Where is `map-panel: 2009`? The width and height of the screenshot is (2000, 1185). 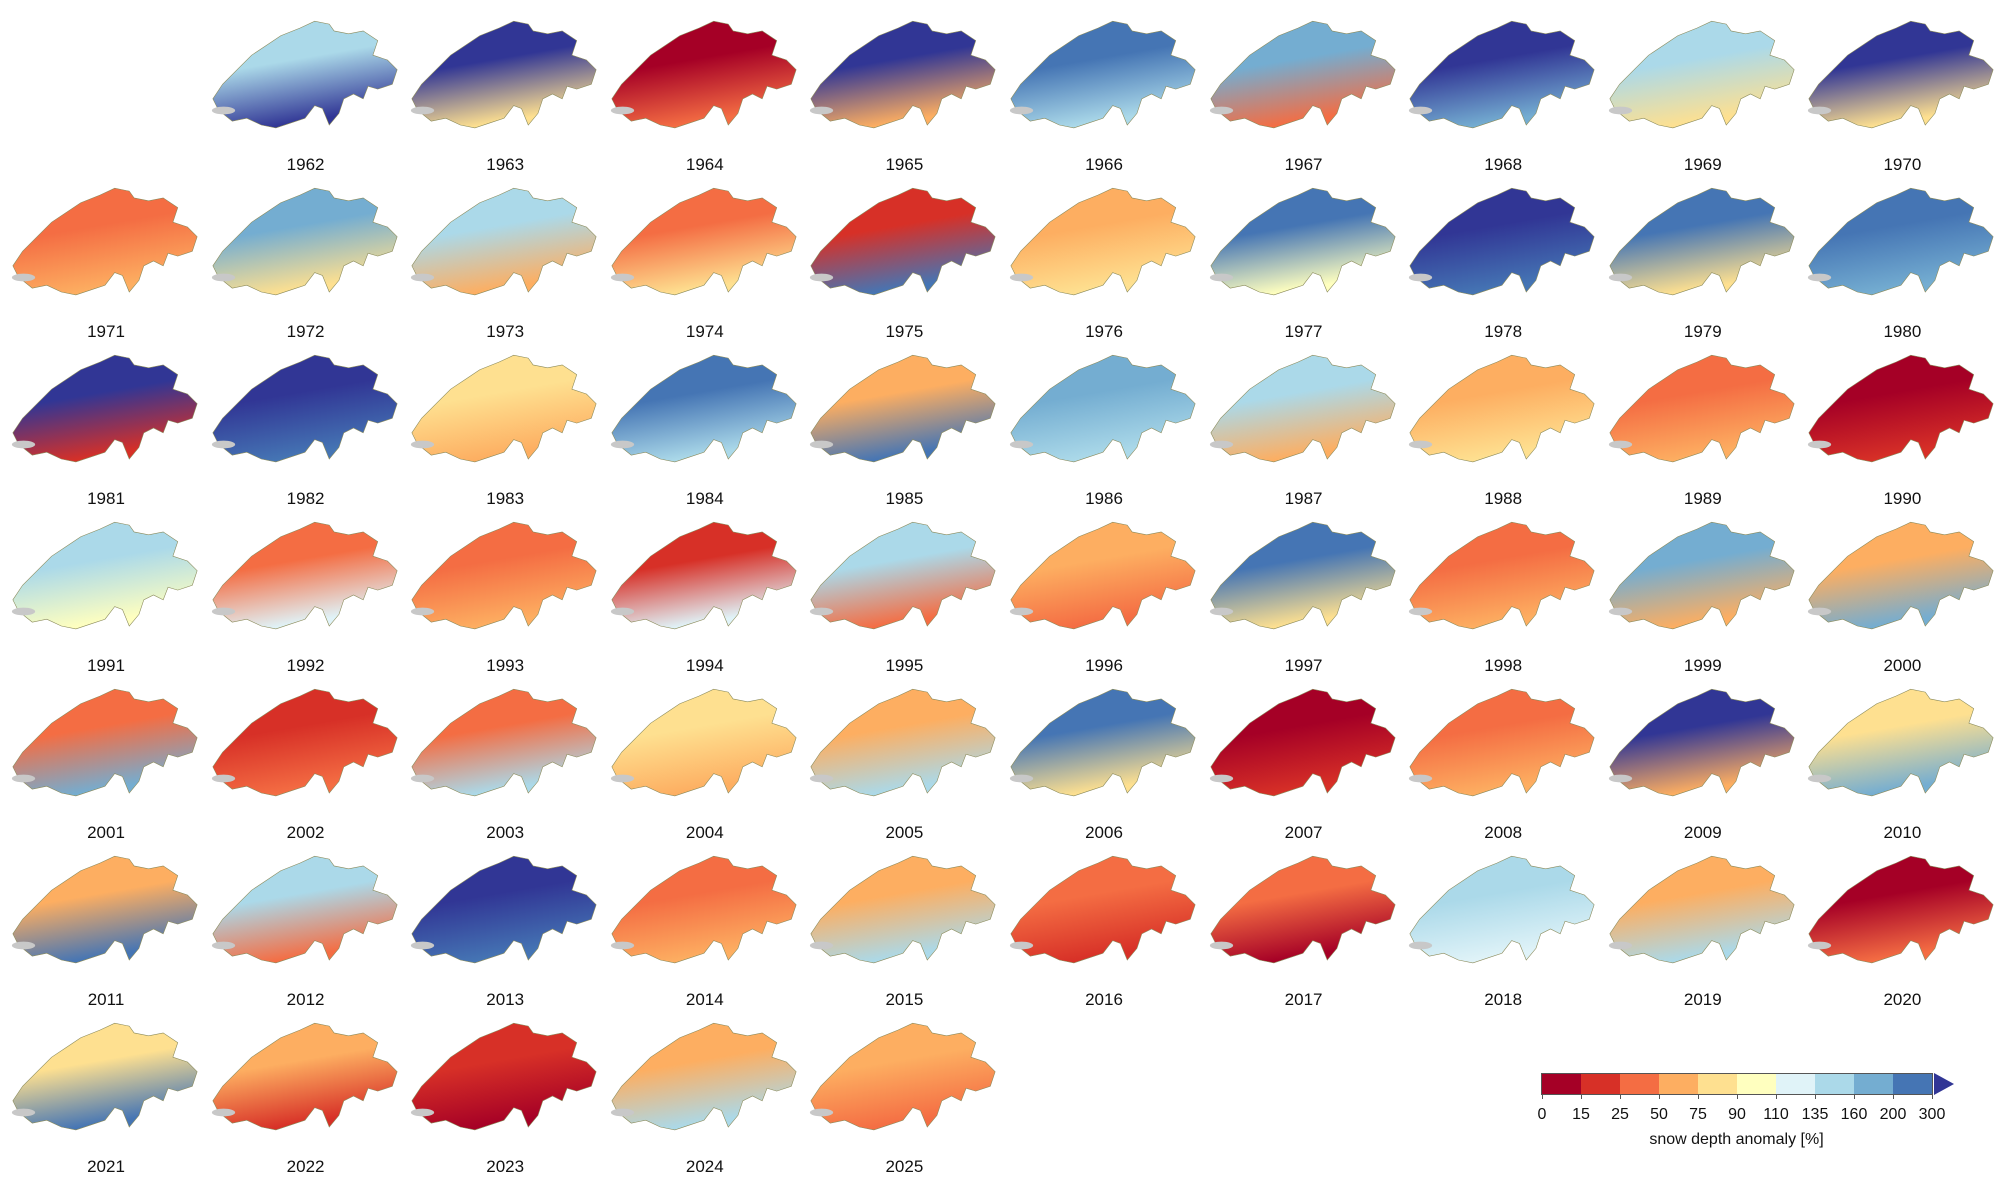 map-panel: 2009 is located at coordinates (1703, 766).